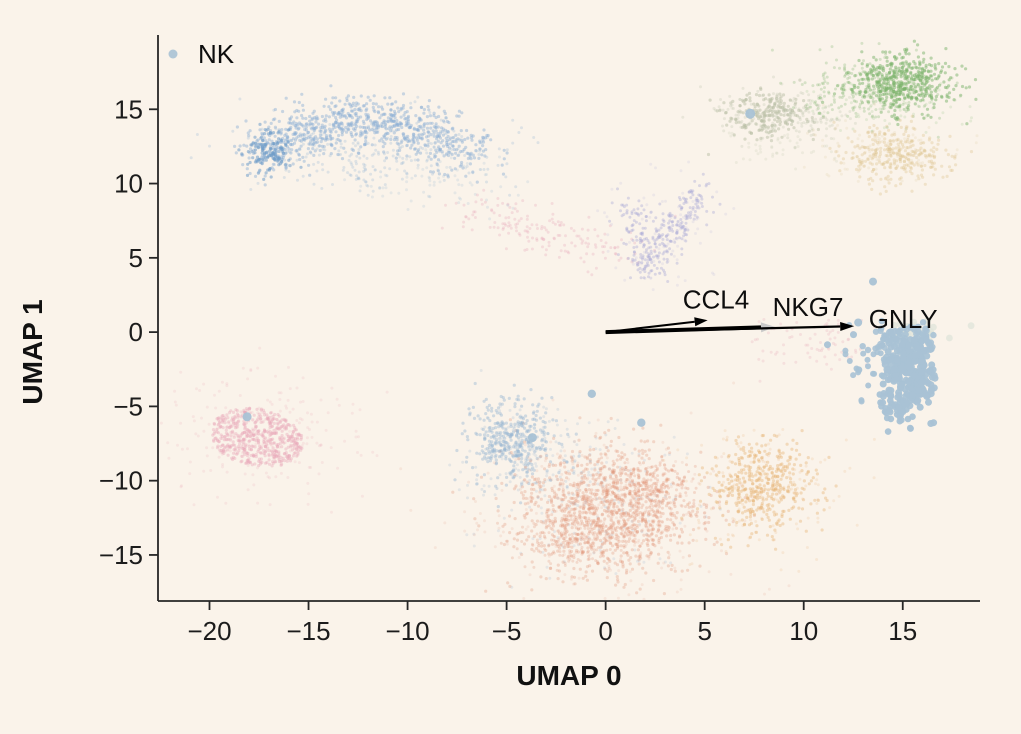 This screenshot has width=1021, height=734. I want to click on x-axis-label: UMAP 0, so click(568, 675).